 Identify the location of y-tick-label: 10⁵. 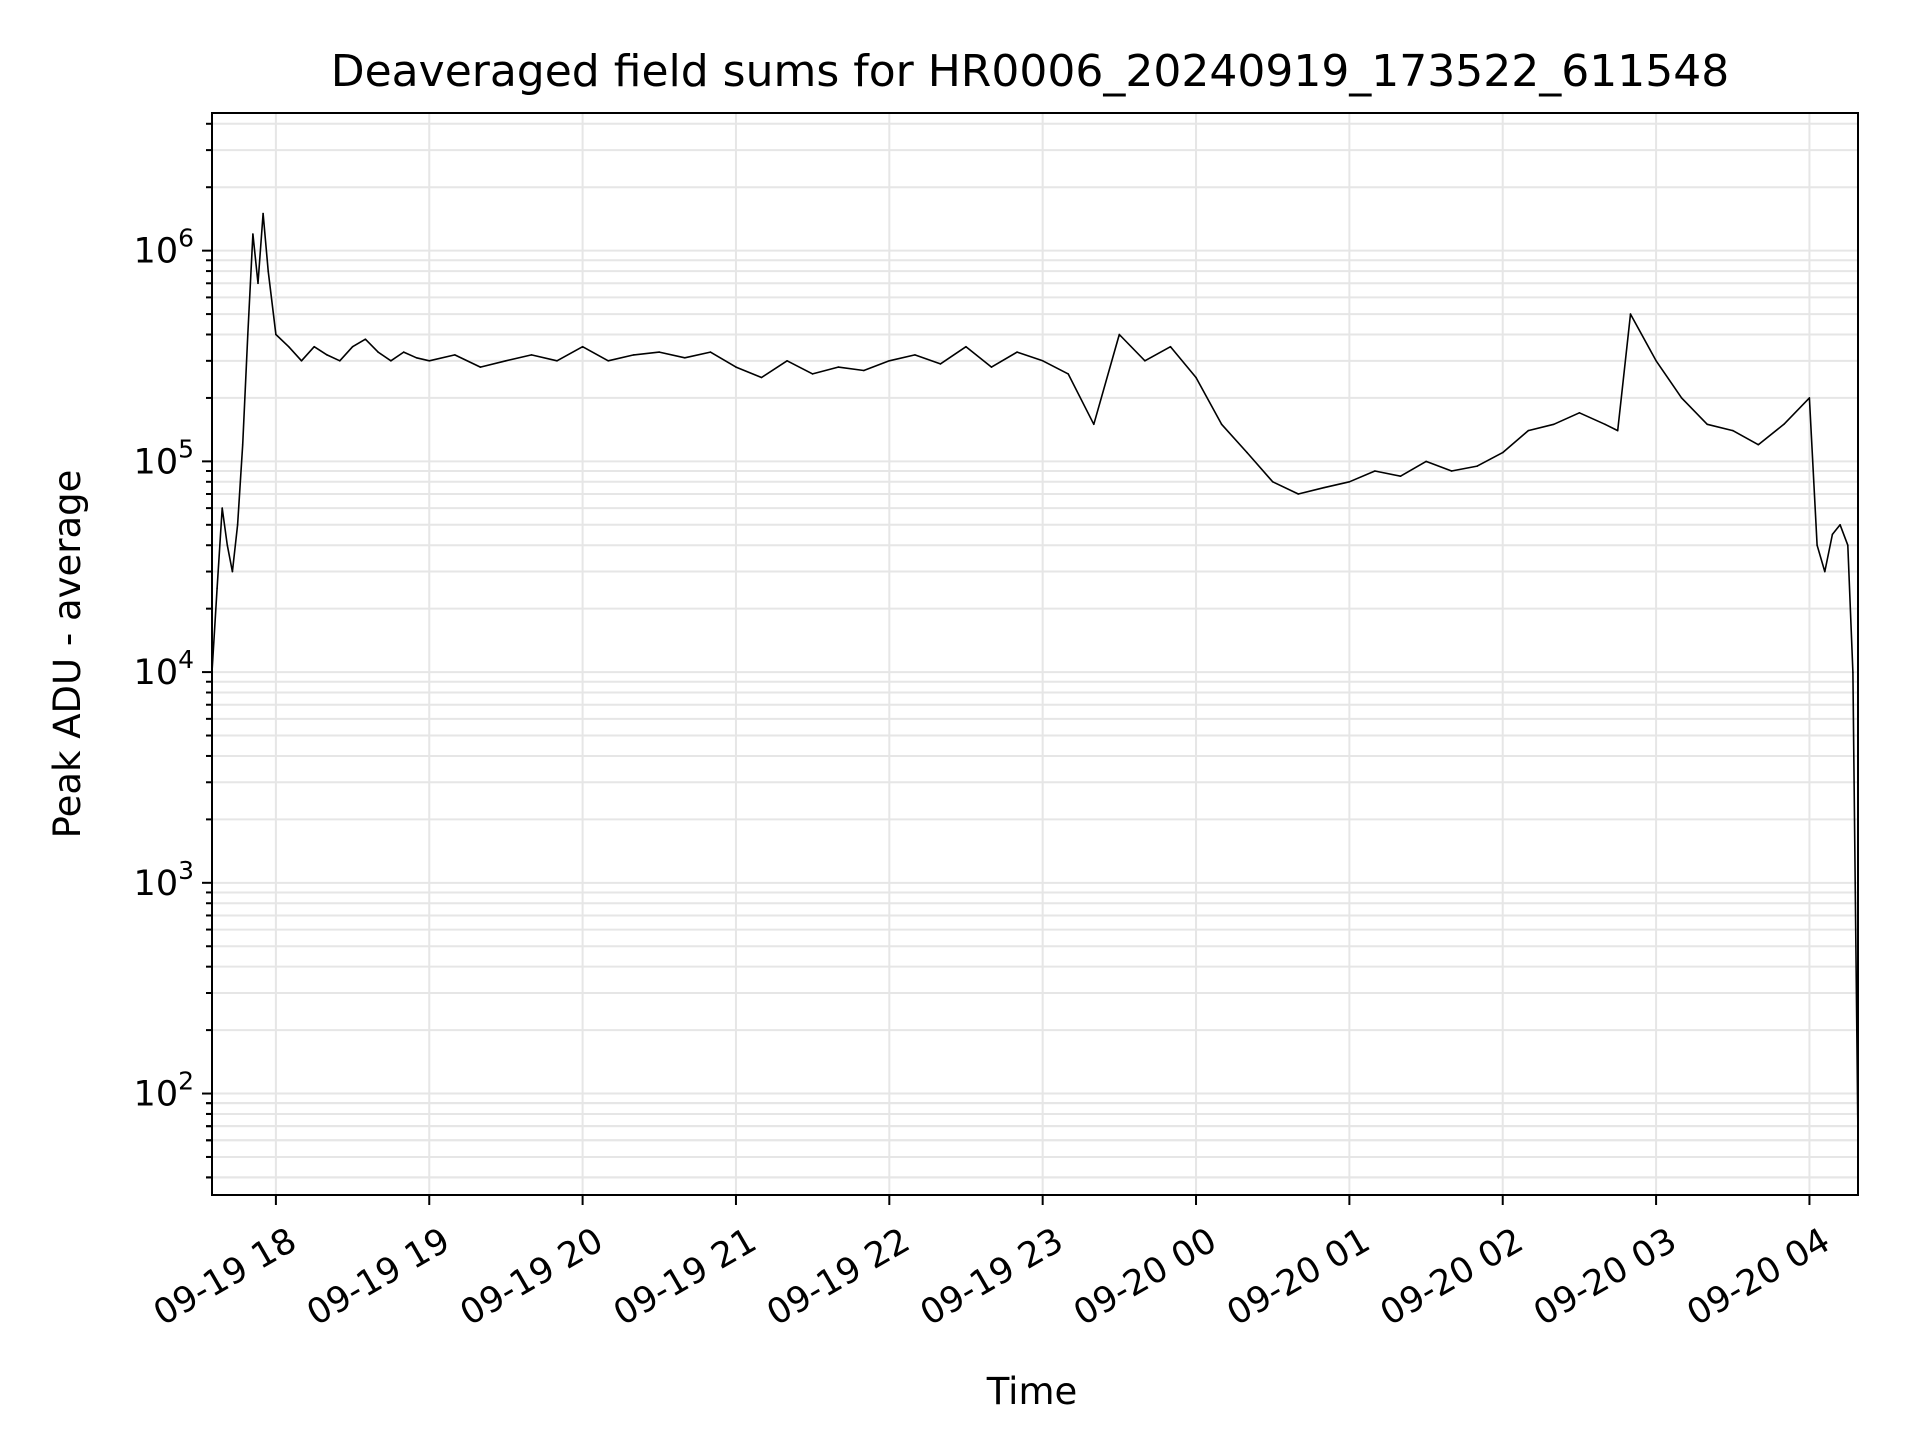
(164, 458).